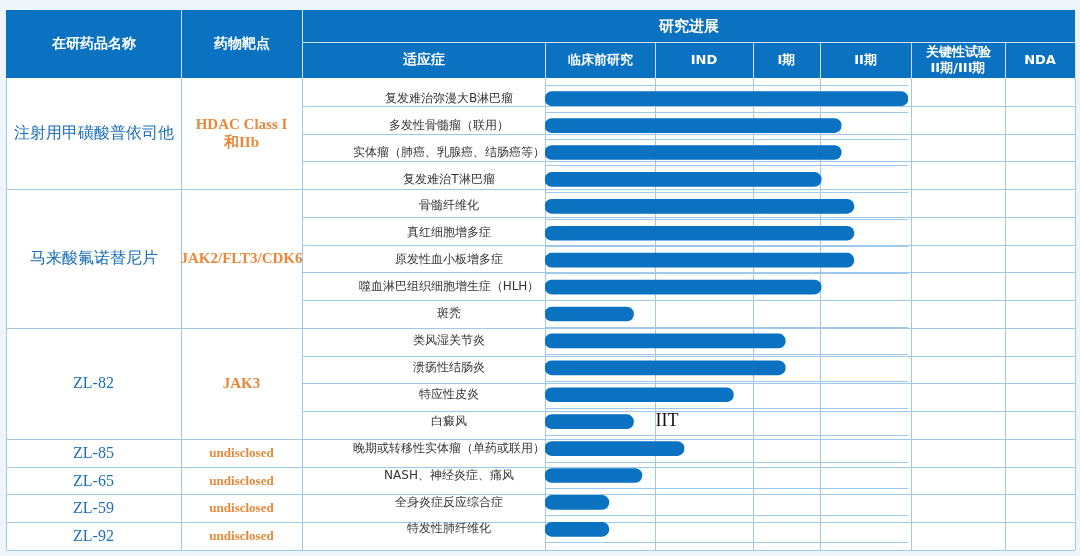  Describe the element at coordinates (449, 124) in the screenshot. I see `y-tick-label: 多发性骨髓瘤（联用）` at that location.